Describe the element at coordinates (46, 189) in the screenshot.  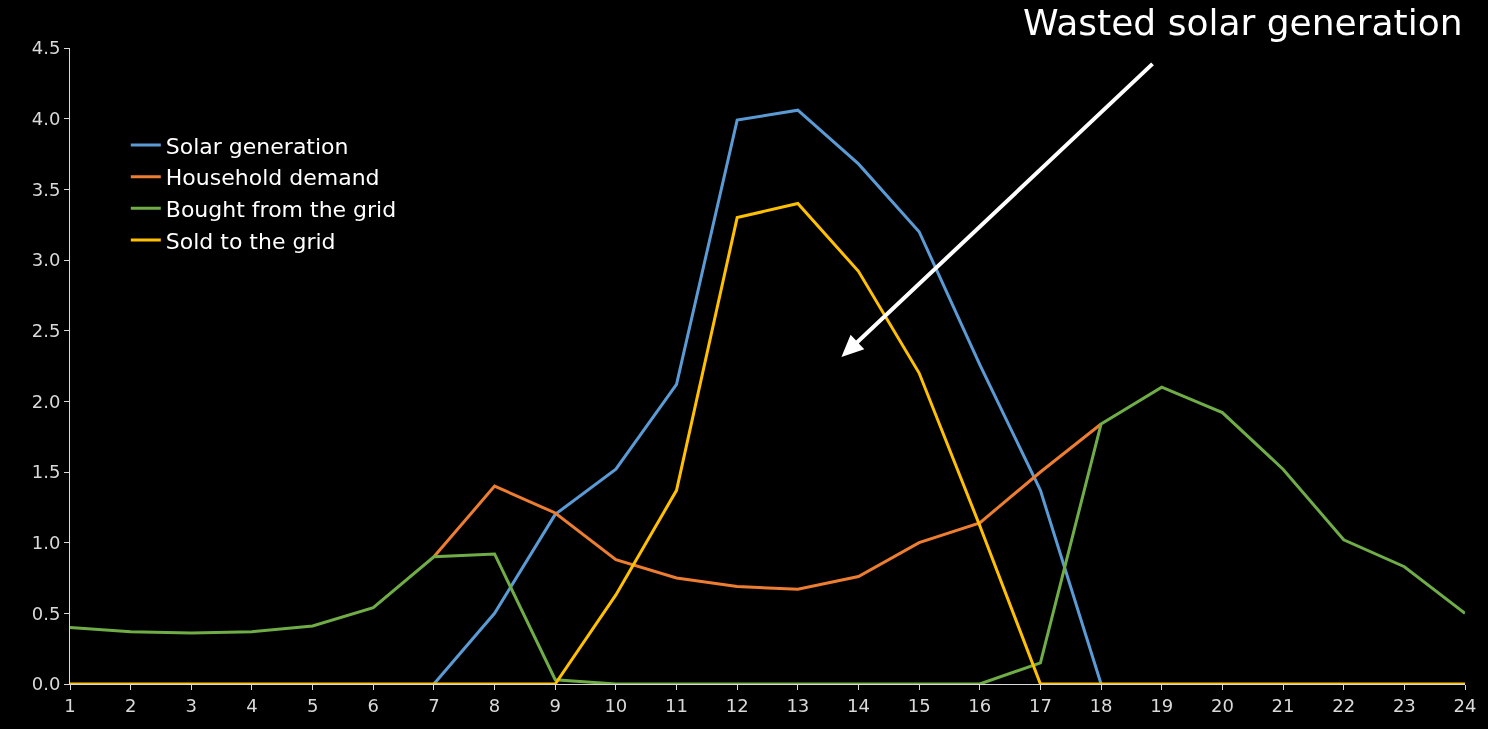
I see `y-tick-label: 3.5` at that location.